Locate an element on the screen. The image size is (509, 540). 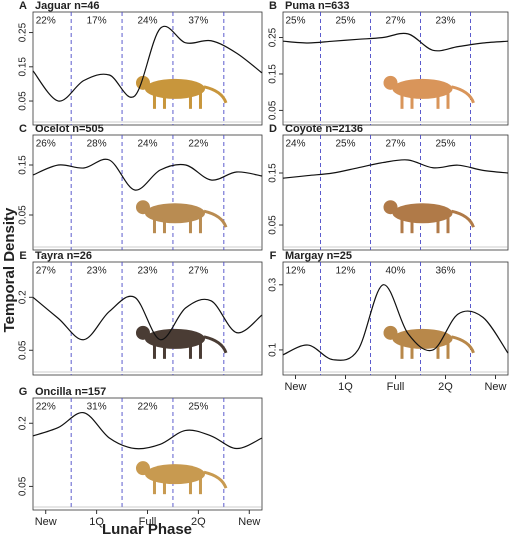
panel-title: Ocelot n=505 is located at coordinates (69, 129).